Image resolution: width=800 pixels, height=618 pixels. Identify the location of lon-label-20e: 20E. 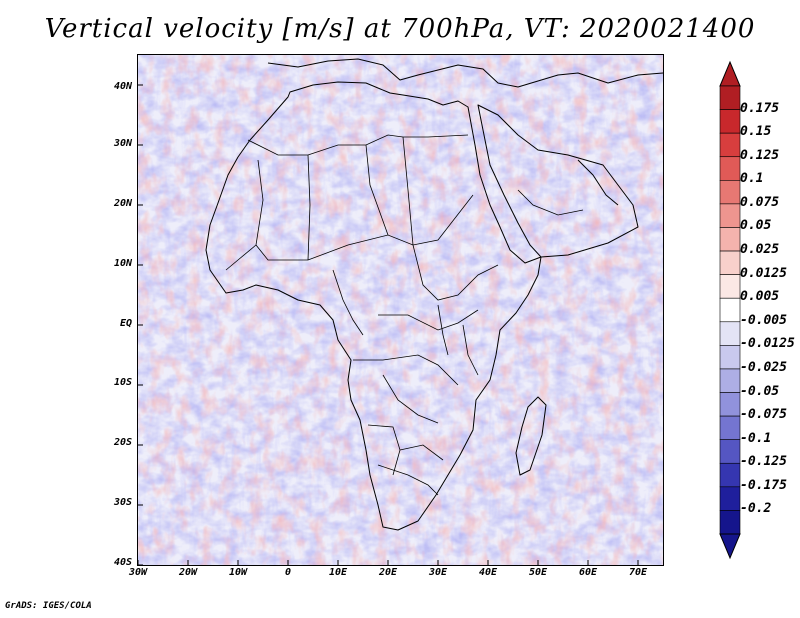
(388, 572).